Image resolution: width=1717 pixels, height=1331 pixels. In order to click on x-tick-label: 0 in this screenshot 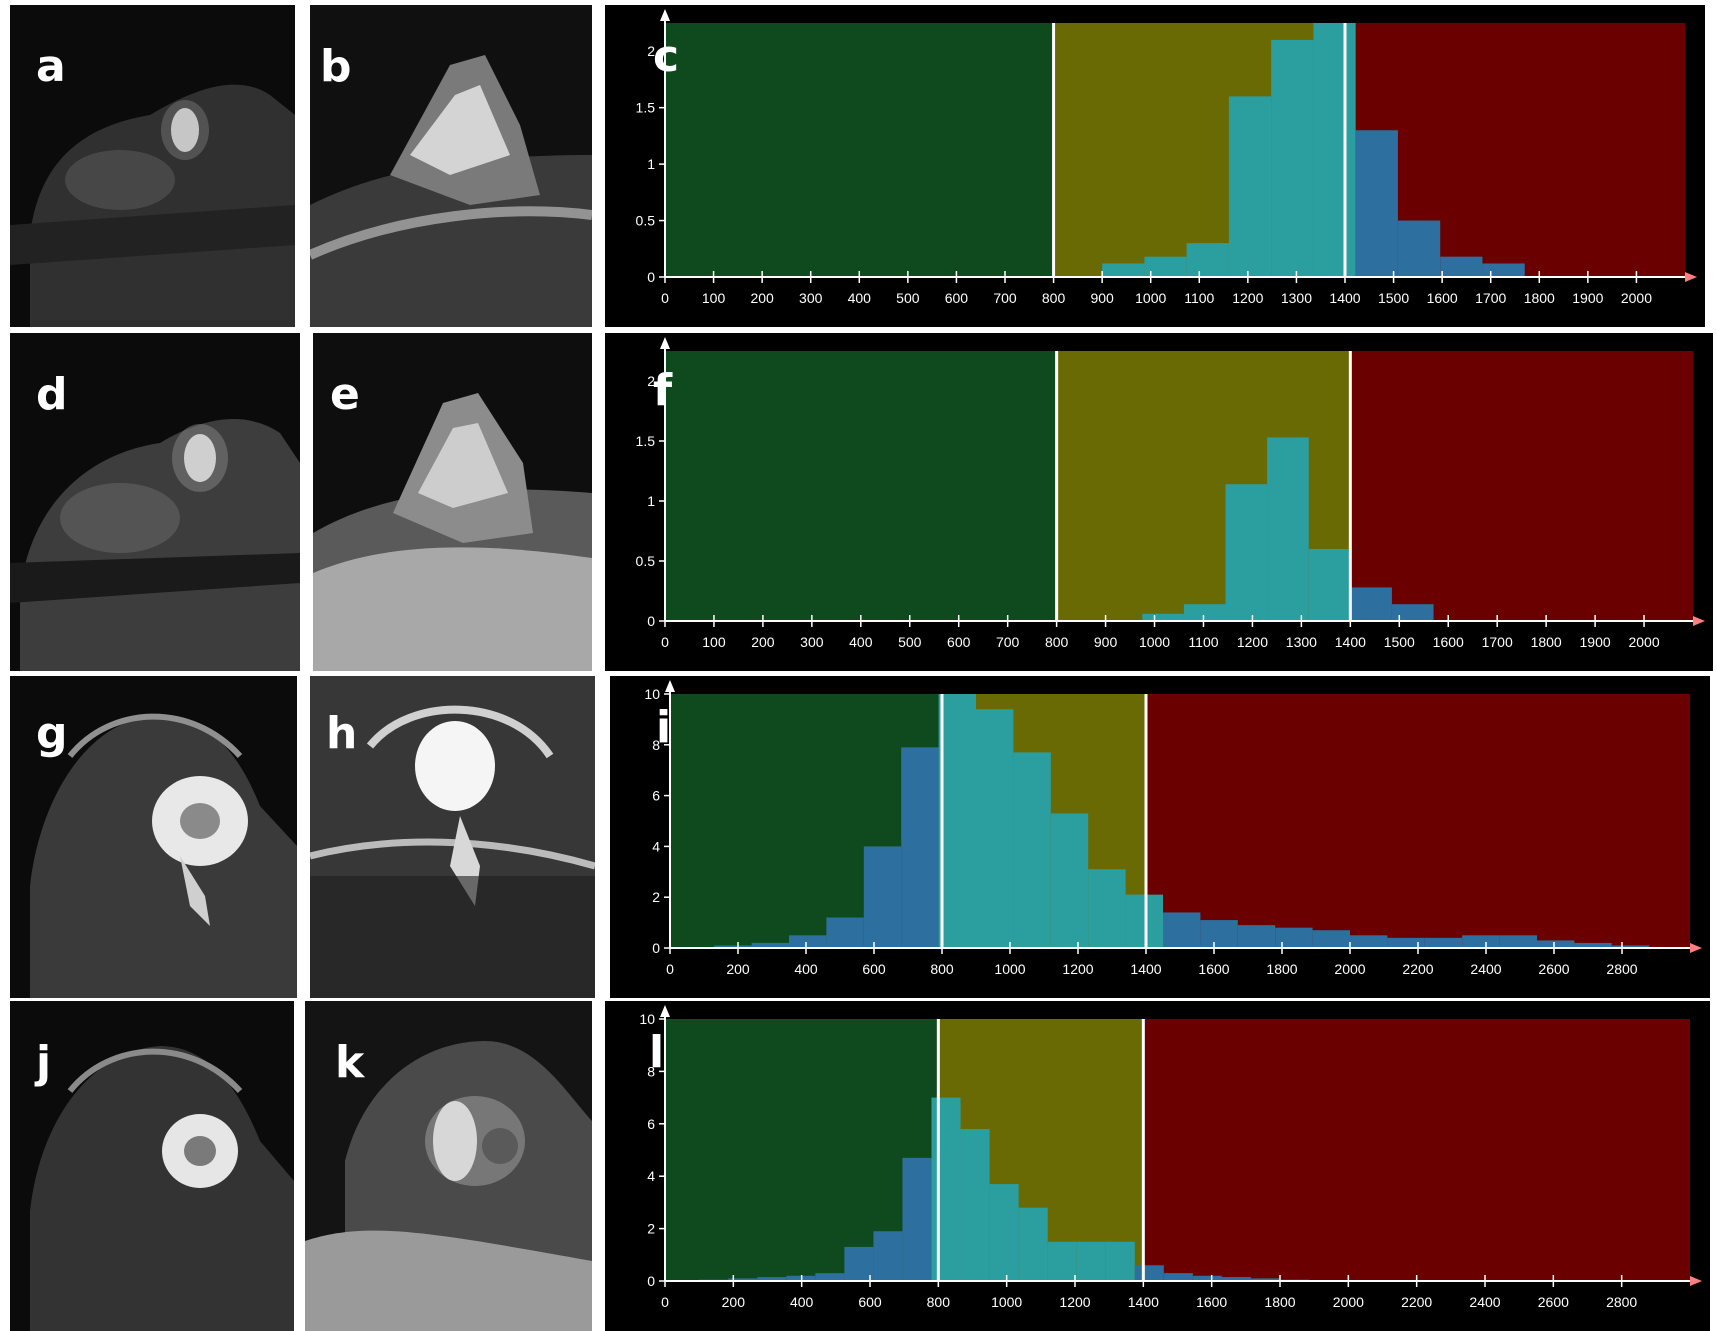, I will do `click(665, 1302)`.